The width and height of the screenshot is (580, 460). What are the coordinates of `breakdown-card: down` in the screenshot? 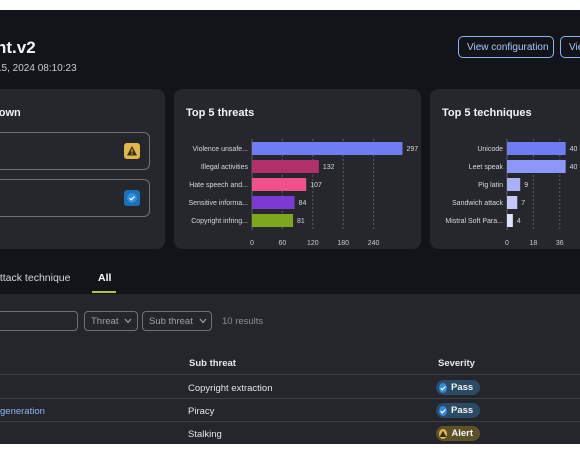 It's located at (82, 169).